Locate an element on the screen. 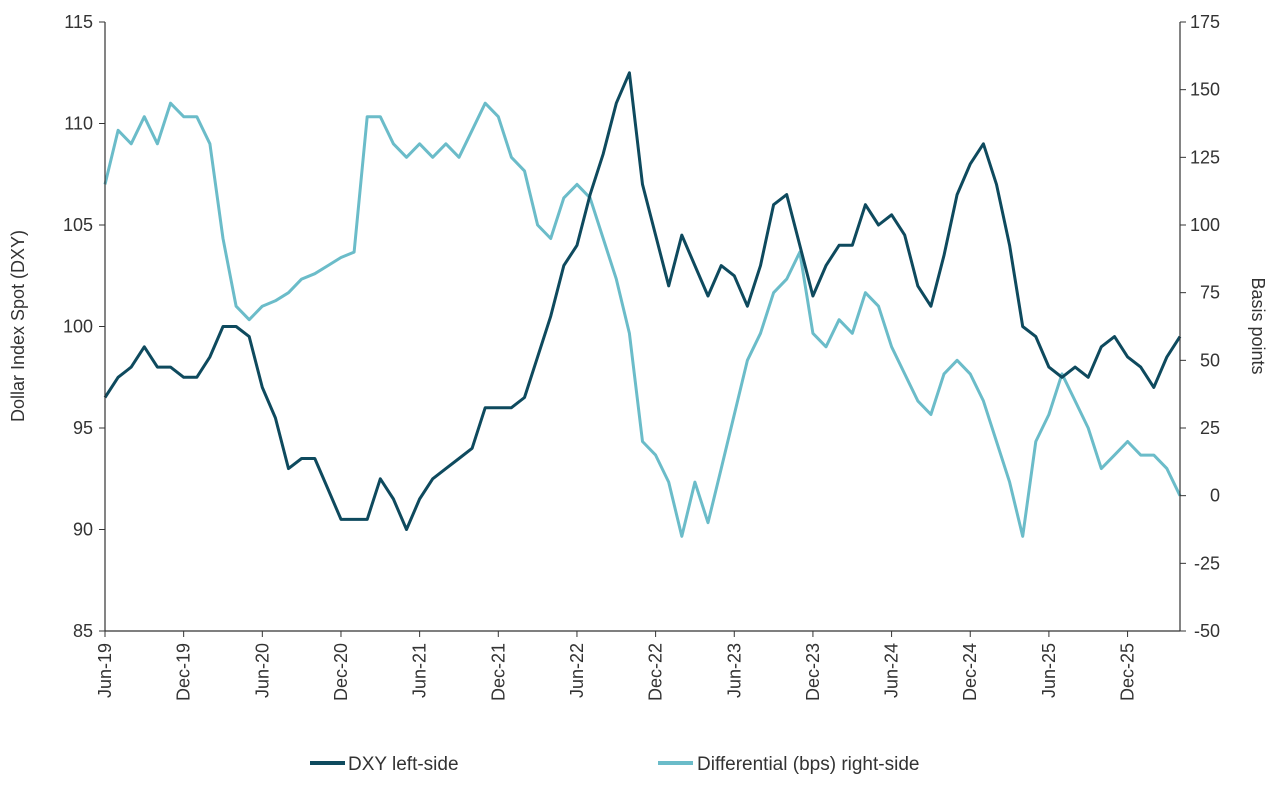  x-tick-label: Dec-23 is located at coordinates (813, 672).